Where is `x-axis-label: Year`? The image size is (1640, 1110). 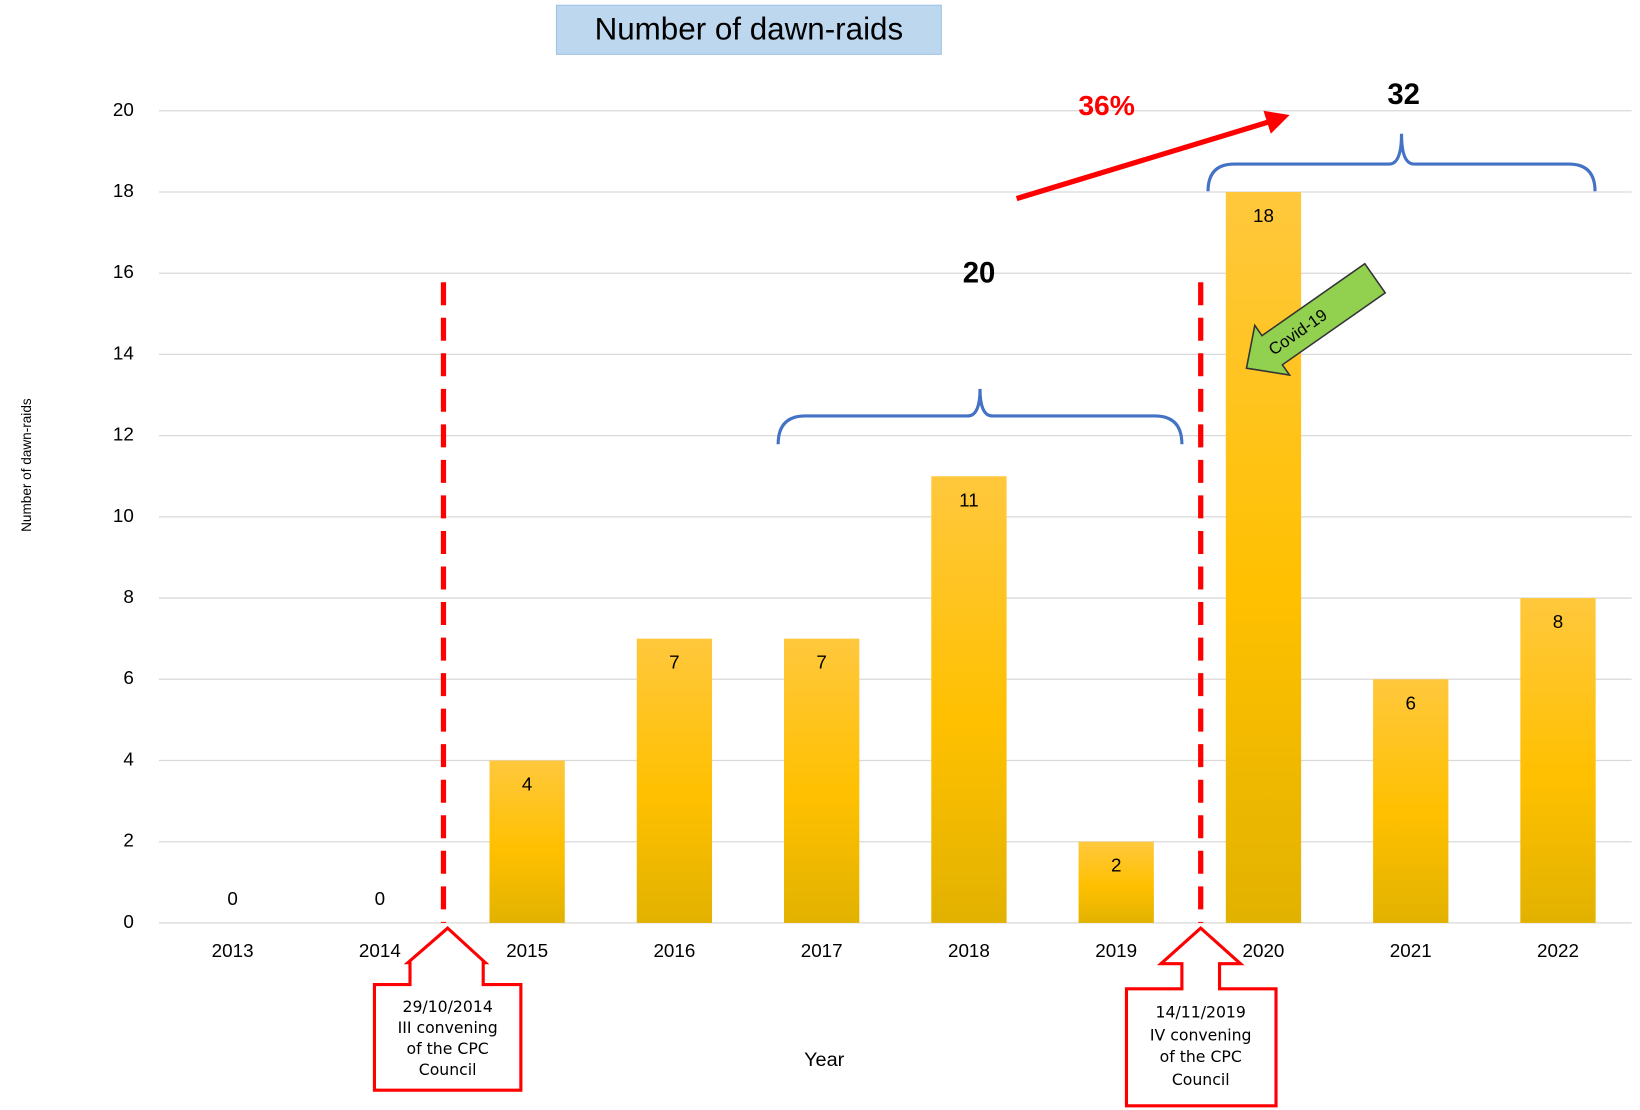 x-axis-label: Year is located at coordinates (824, 1060).